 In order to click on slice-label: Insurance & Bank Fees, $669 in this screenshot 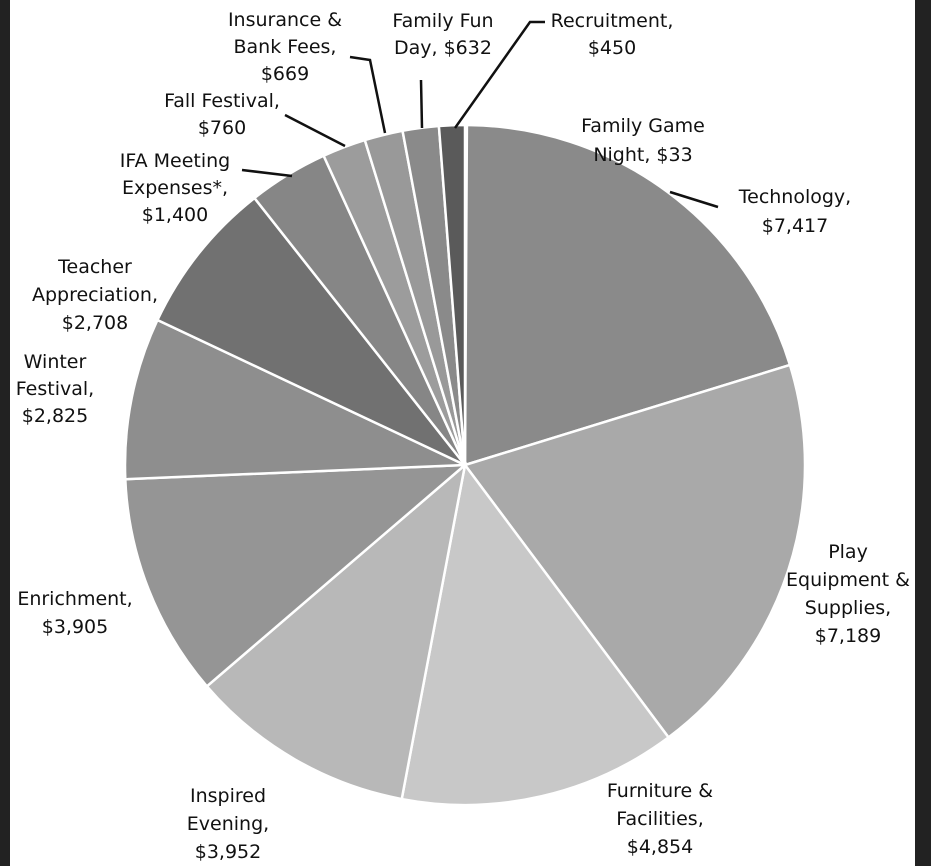, I will do `click(285, 47)`.